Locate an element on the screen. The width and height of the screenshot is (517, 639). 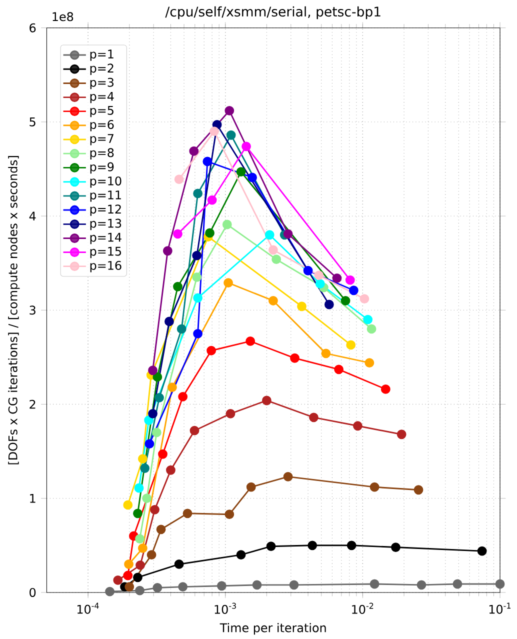
legend-label: p=7 is located at coordinates (102, 140).